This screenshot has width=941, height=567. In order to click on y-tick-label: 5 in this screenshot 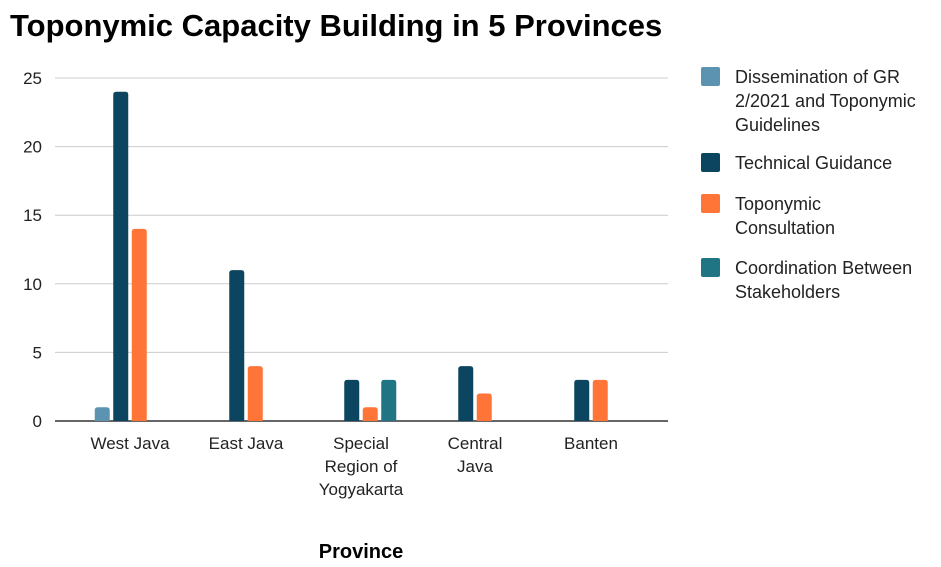, I will do `click(37, 352)`.